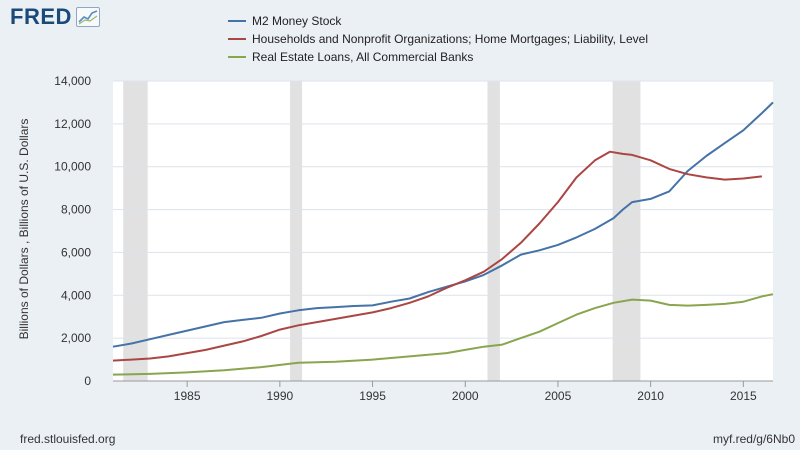 The image size is (800, 450). I want to click on y-tick-label-0: 0, so click(87, 381).